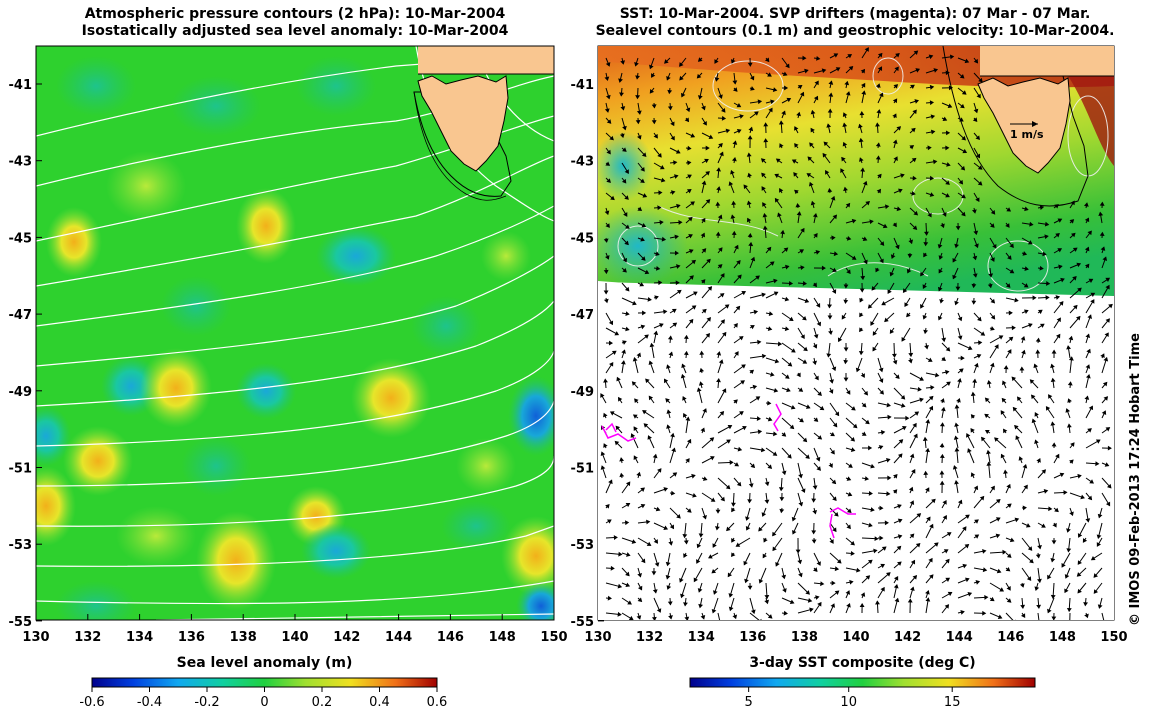 The height and width of the screenshot is (710, 1150). What do you see at coordinates (583, 238) in the screenshot?
I see `y-tick-label: -45` at bounding box center [583, 238].